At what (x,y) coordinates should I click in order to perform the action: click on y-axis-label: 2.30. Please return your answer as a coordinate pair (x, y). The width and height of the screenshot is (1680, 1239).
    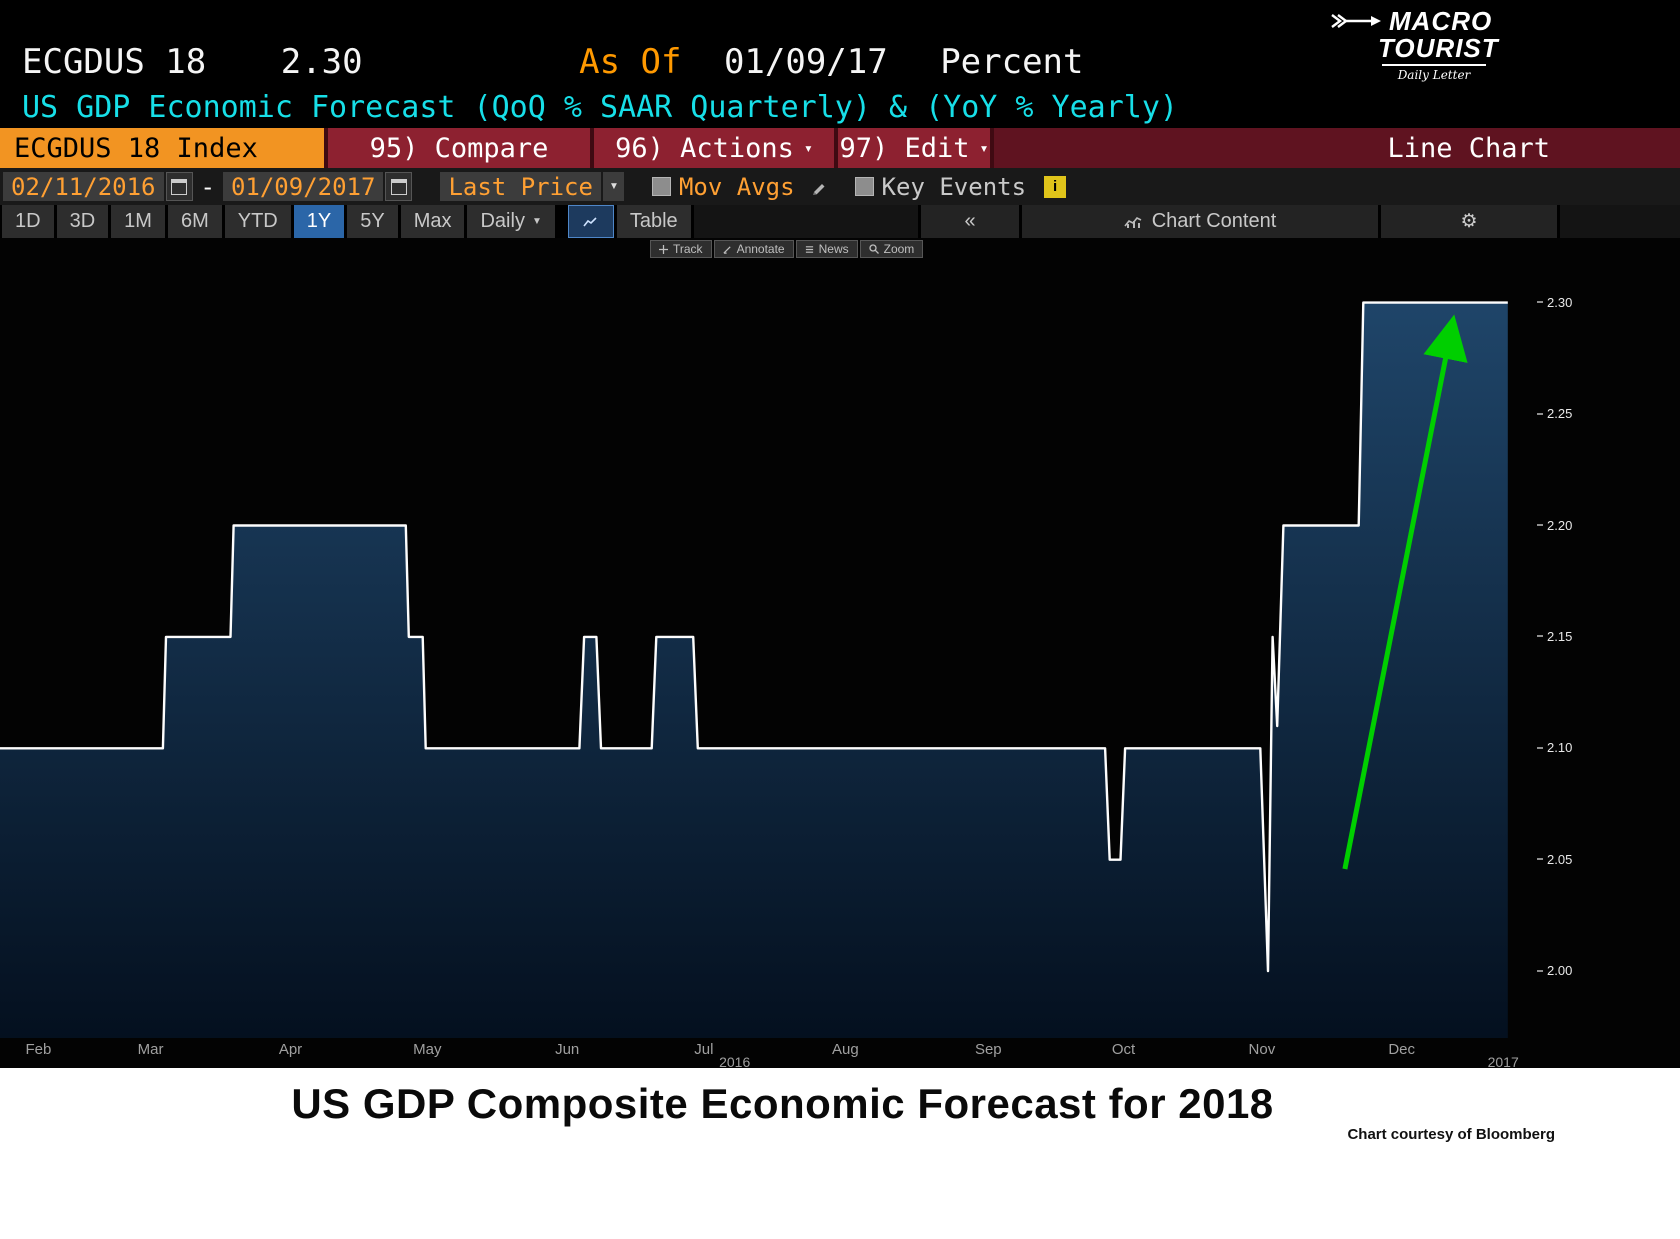
    Looking at the image, I should click on (1554, 302).